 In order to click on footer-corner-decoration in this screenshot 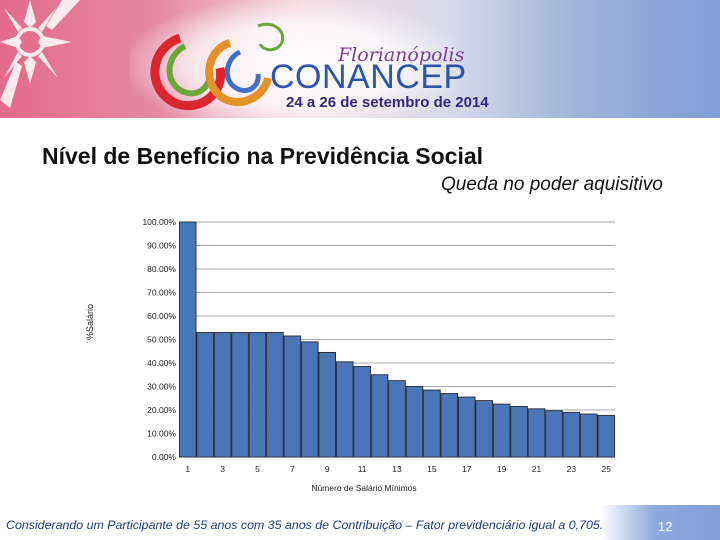, I will do `click(660, 522)`.